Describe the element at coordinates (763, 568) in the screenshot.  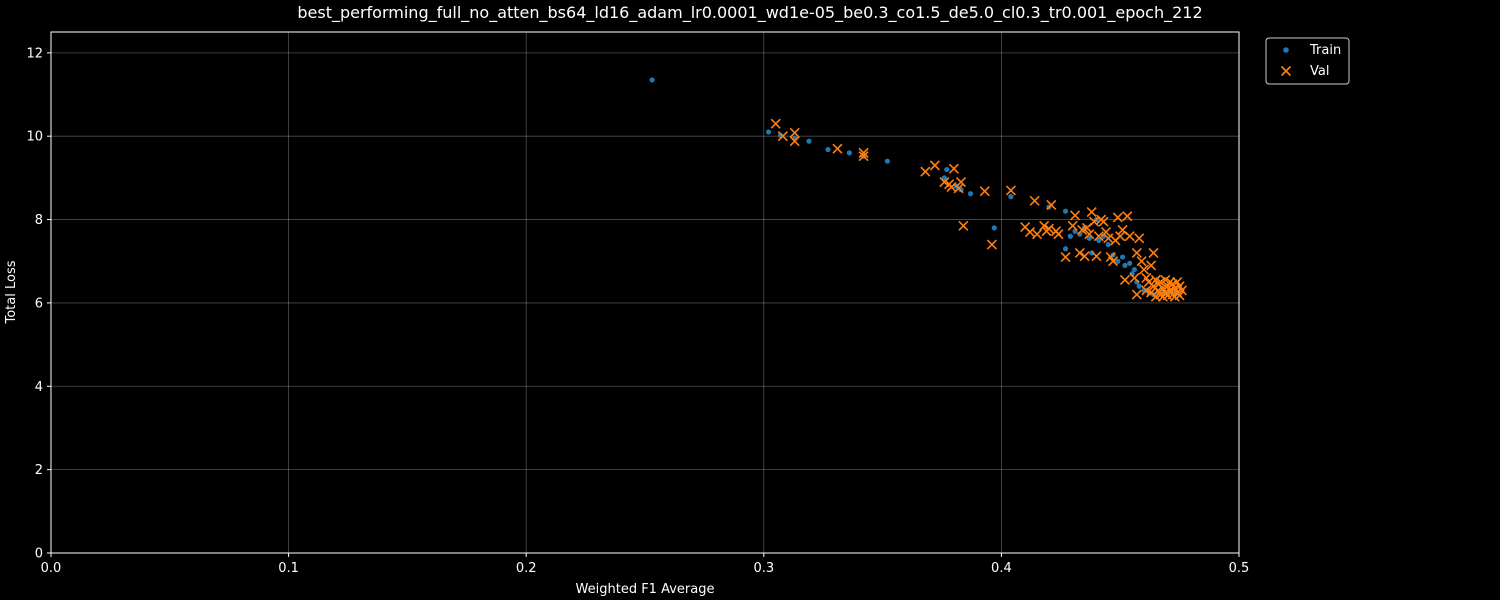
I see `x-tick-label: 0.3` at that location.